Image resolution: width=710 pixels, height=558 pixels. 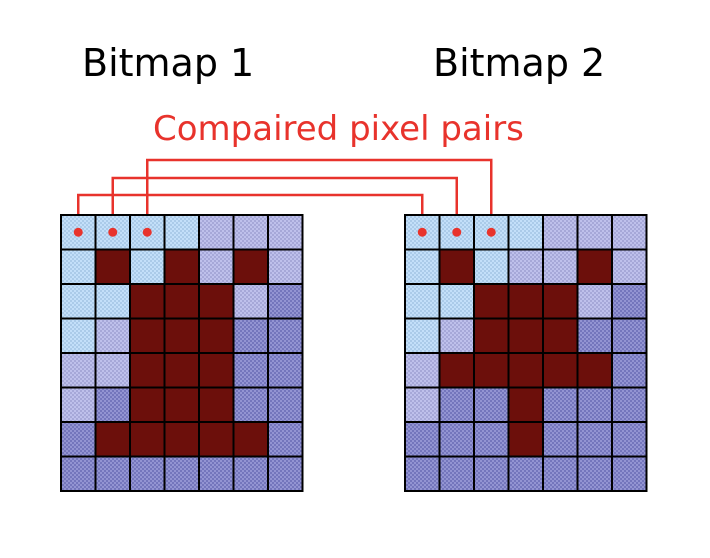 What do you see at coordinates (168, 63) in the screenshot?
I see `bitmap-1-title: Bitmap 1` at bounding box center [168, 63].